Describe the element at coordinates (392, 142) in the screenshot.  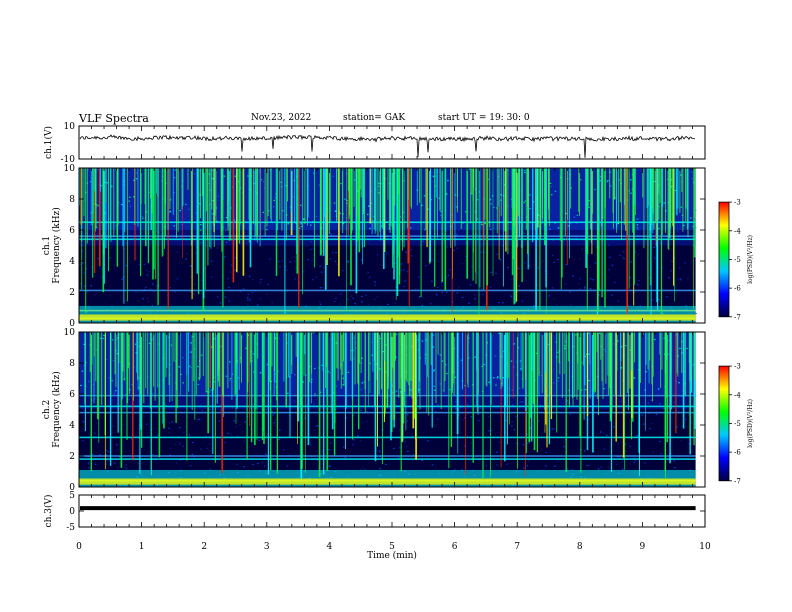
I see `ch1-frame` at that location.